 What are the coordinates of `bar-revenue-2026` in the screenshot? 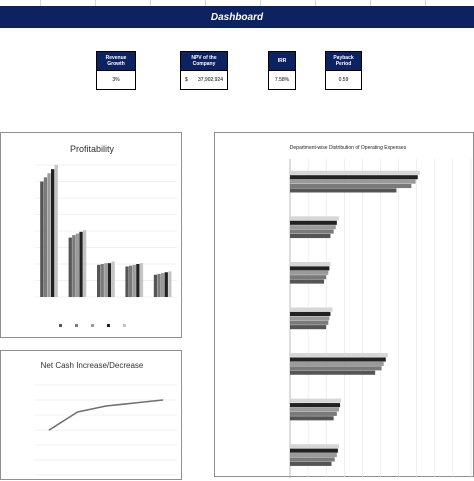 It's located at (53, 233).